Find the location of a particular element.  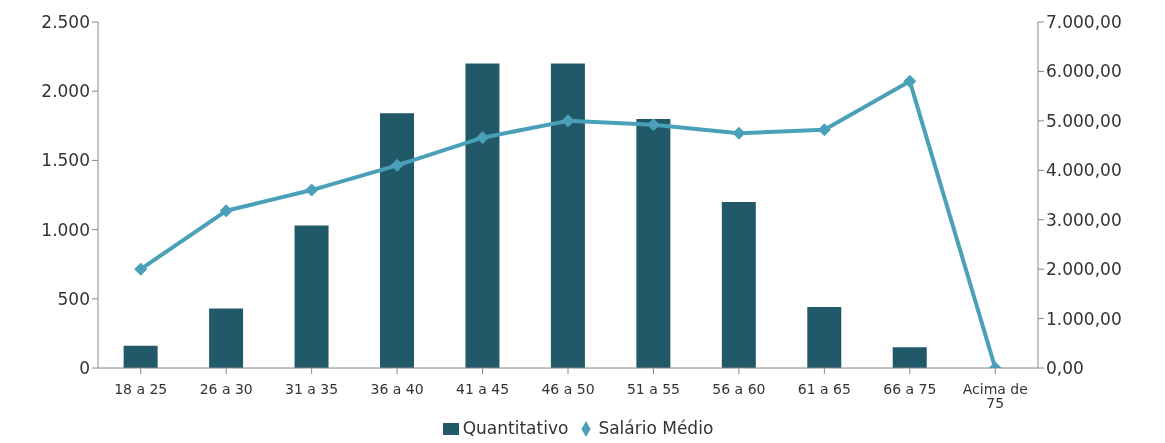

x-tick-label: 26 a 30 is located at coordinates (226, 388).